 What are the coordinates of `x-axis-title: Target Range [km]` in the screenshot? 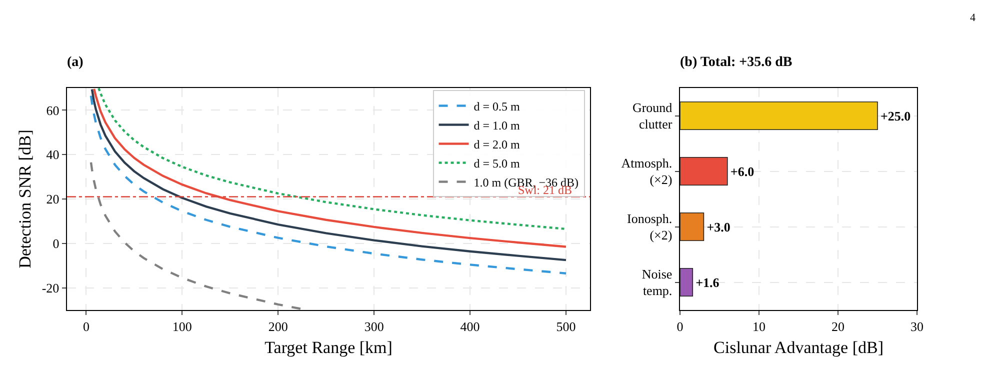 It's located at (328, 348).